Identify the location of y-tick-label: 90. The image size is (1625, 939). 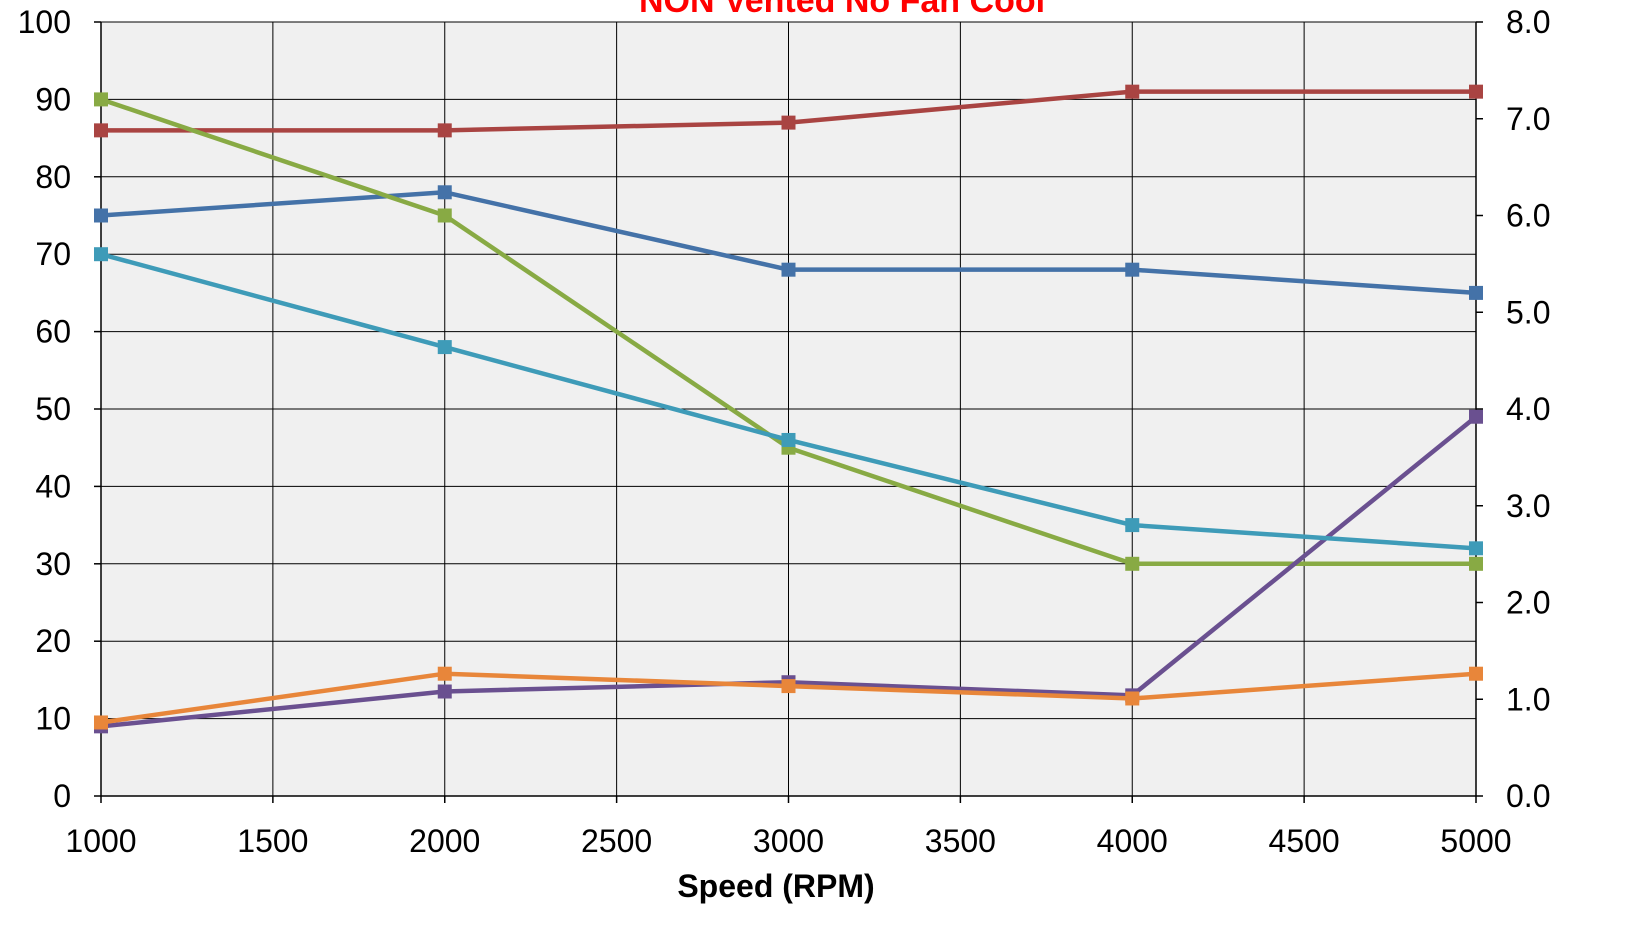
(53, 99).